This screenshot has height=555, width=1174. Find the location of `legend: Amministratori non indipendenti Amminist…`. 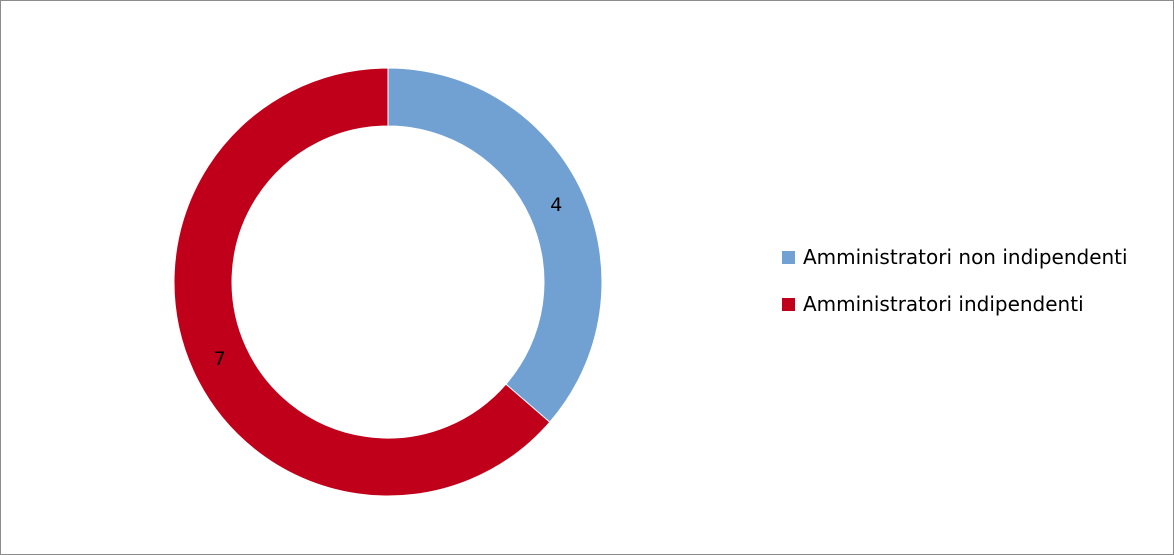

legend: Amministratori non indipendenti Amminist… is located at coordinates (977, 291).